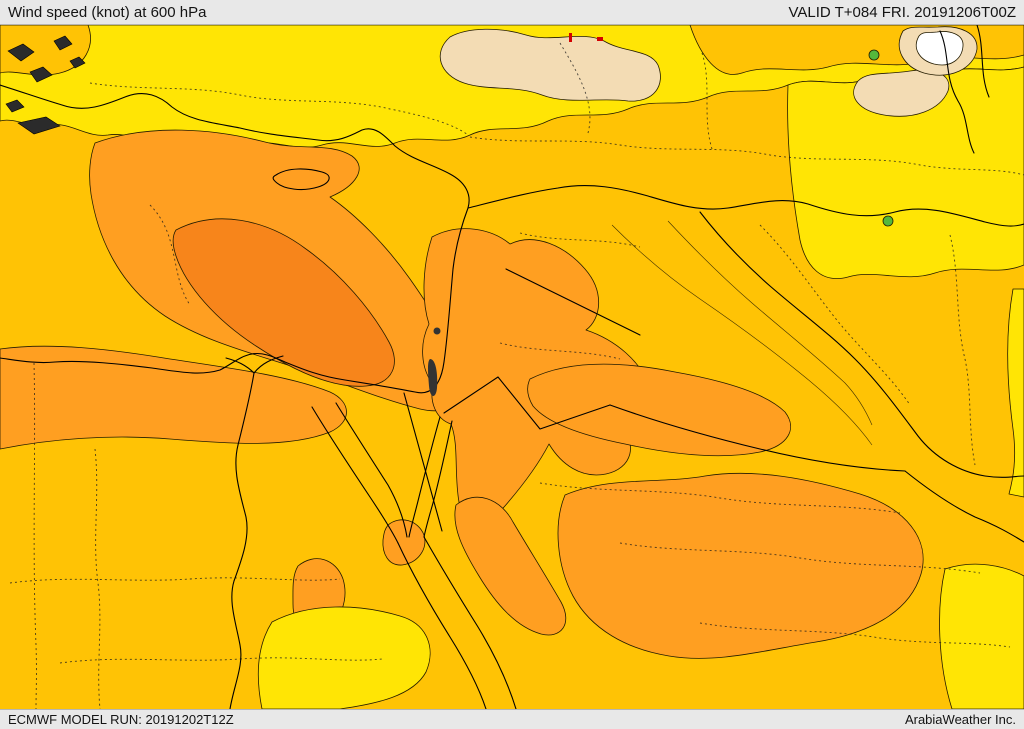  I want to click on gulf-of-suez-east, so click(371, 470).